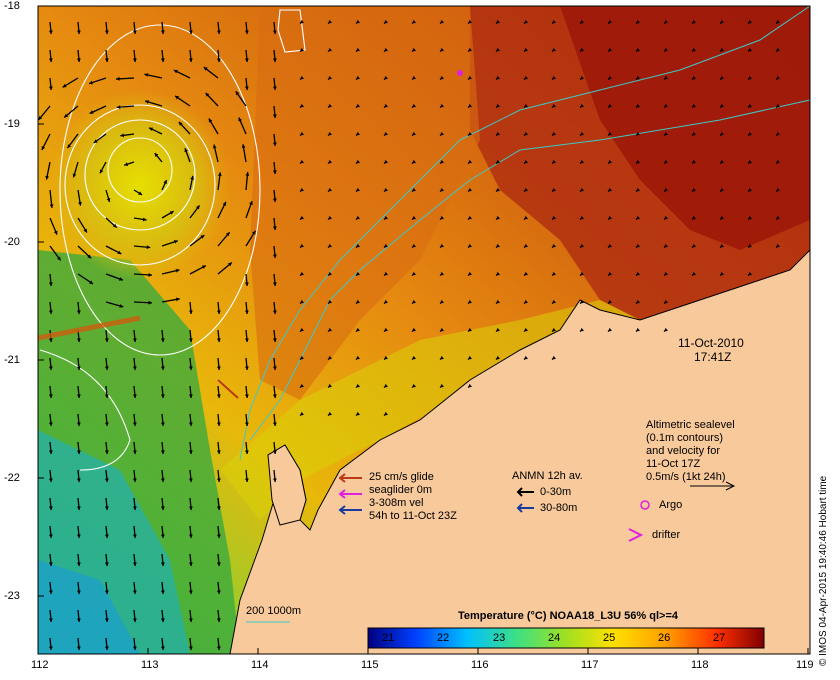  I want to click on colorbar-tick: 22, so click(443, 638).